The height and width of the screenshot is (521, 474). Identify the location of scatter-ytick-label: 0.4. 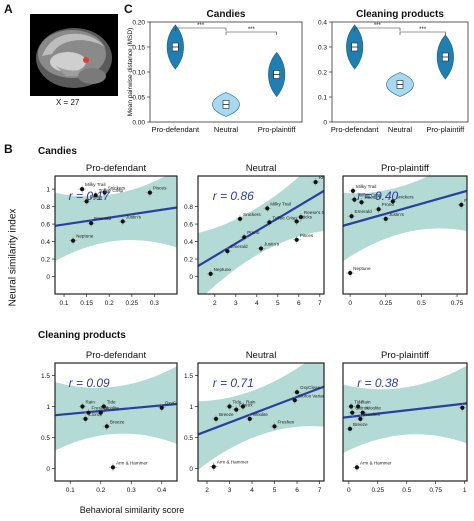
(45, 242).